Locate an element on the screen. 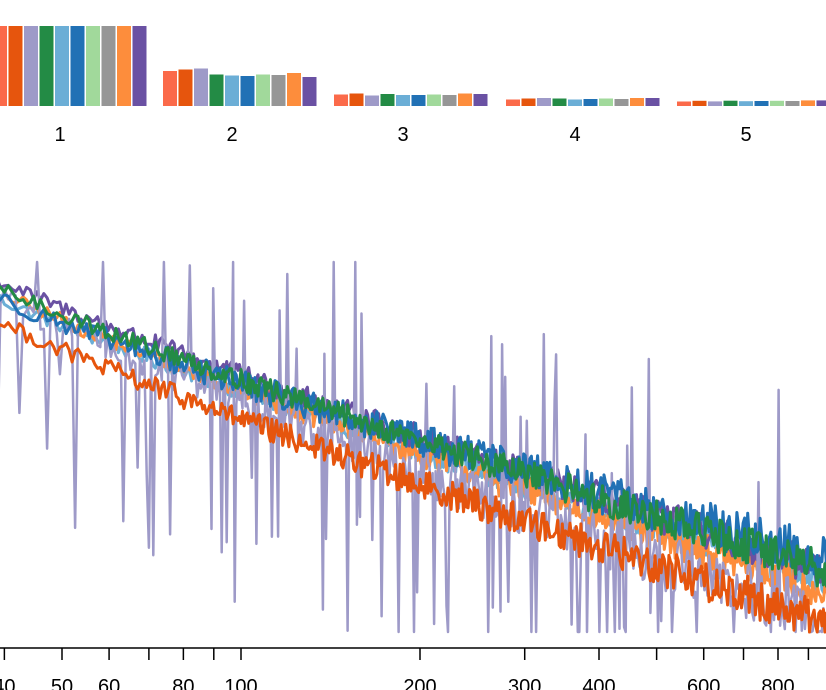 Image resolution: width=826 pixels, height=690 pixels. x-tick-label: 400 is located at coordinates (598, 683).